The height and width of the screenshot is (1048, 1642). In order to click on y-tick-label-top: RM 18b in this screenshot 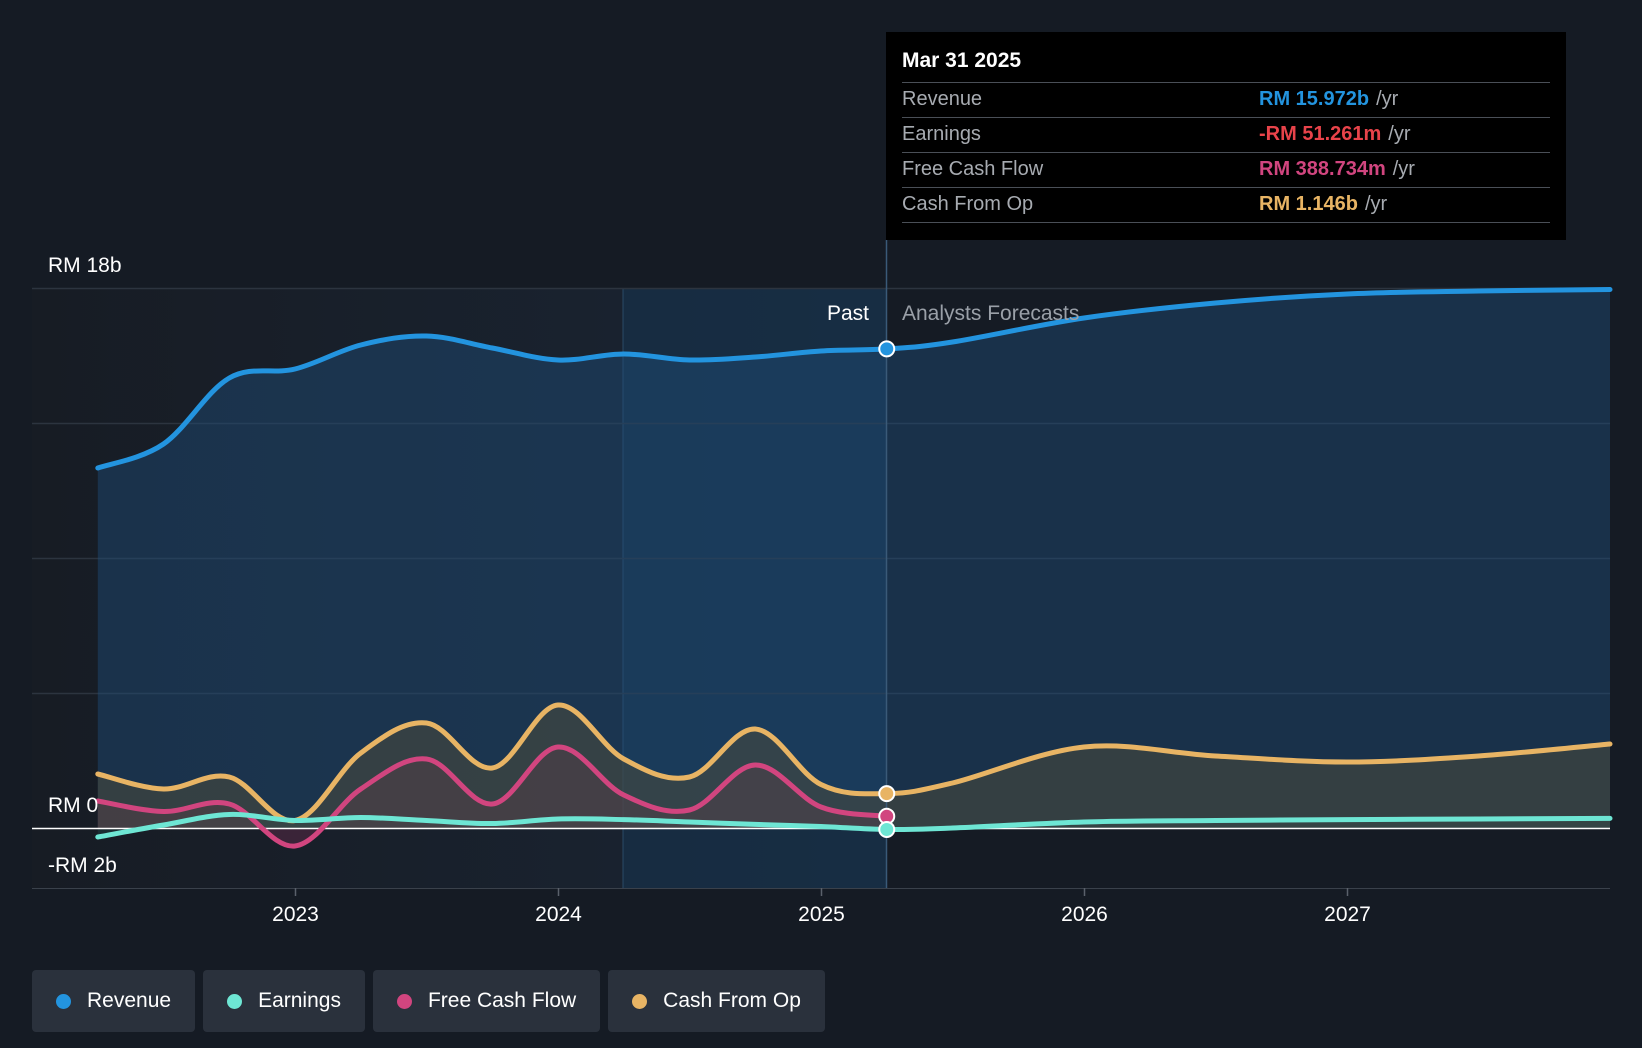, I will do `click(85, 265)`.